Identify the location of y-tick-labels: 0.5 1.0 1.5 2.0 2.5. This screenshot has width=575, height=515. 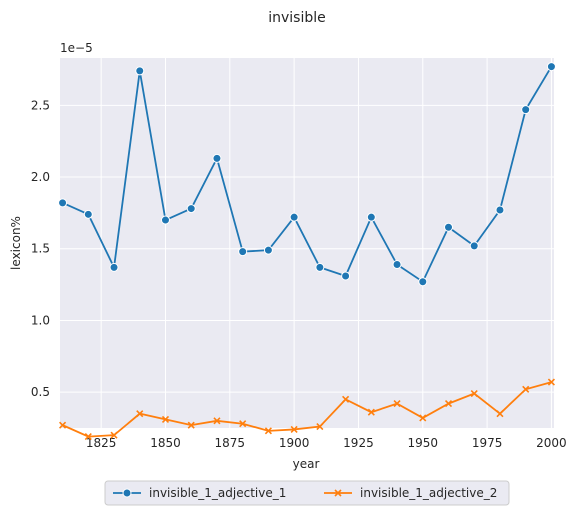
(40, 248).